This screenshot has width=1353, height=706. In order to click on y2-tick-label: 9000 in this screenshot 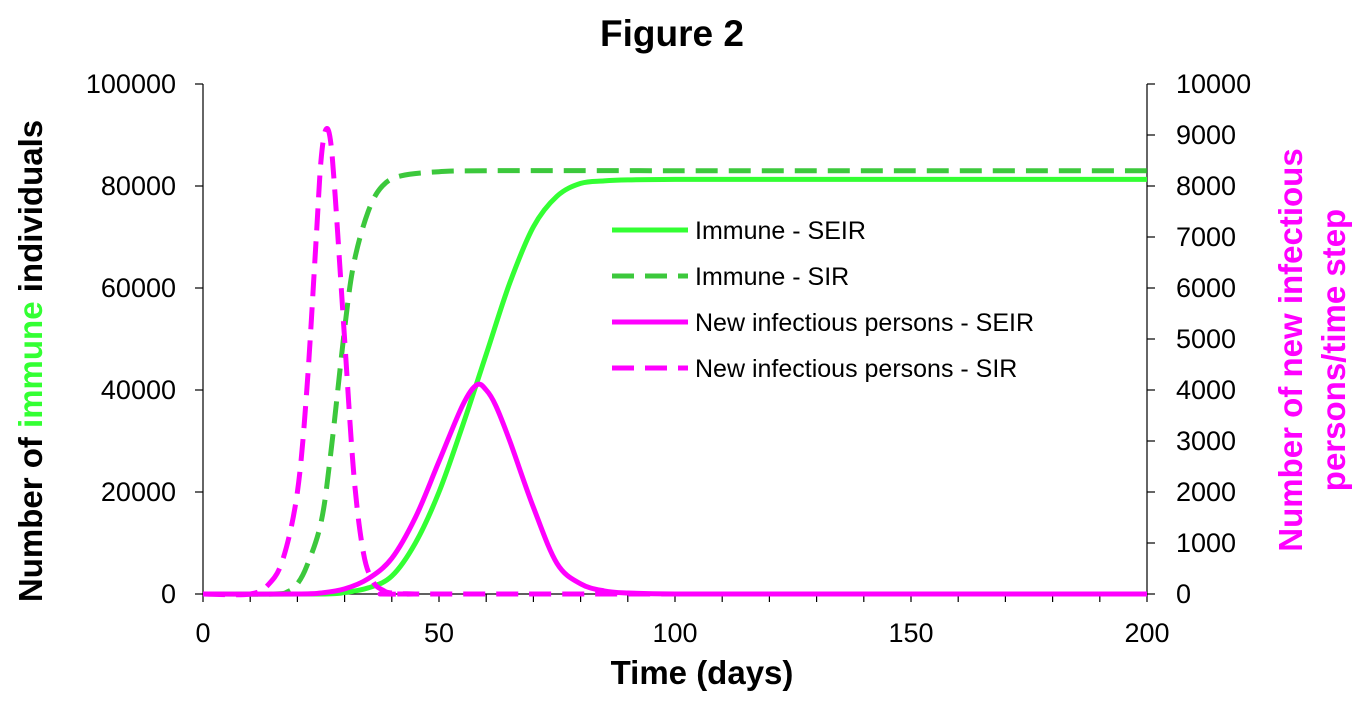, I will do `click(1206, 135)`.